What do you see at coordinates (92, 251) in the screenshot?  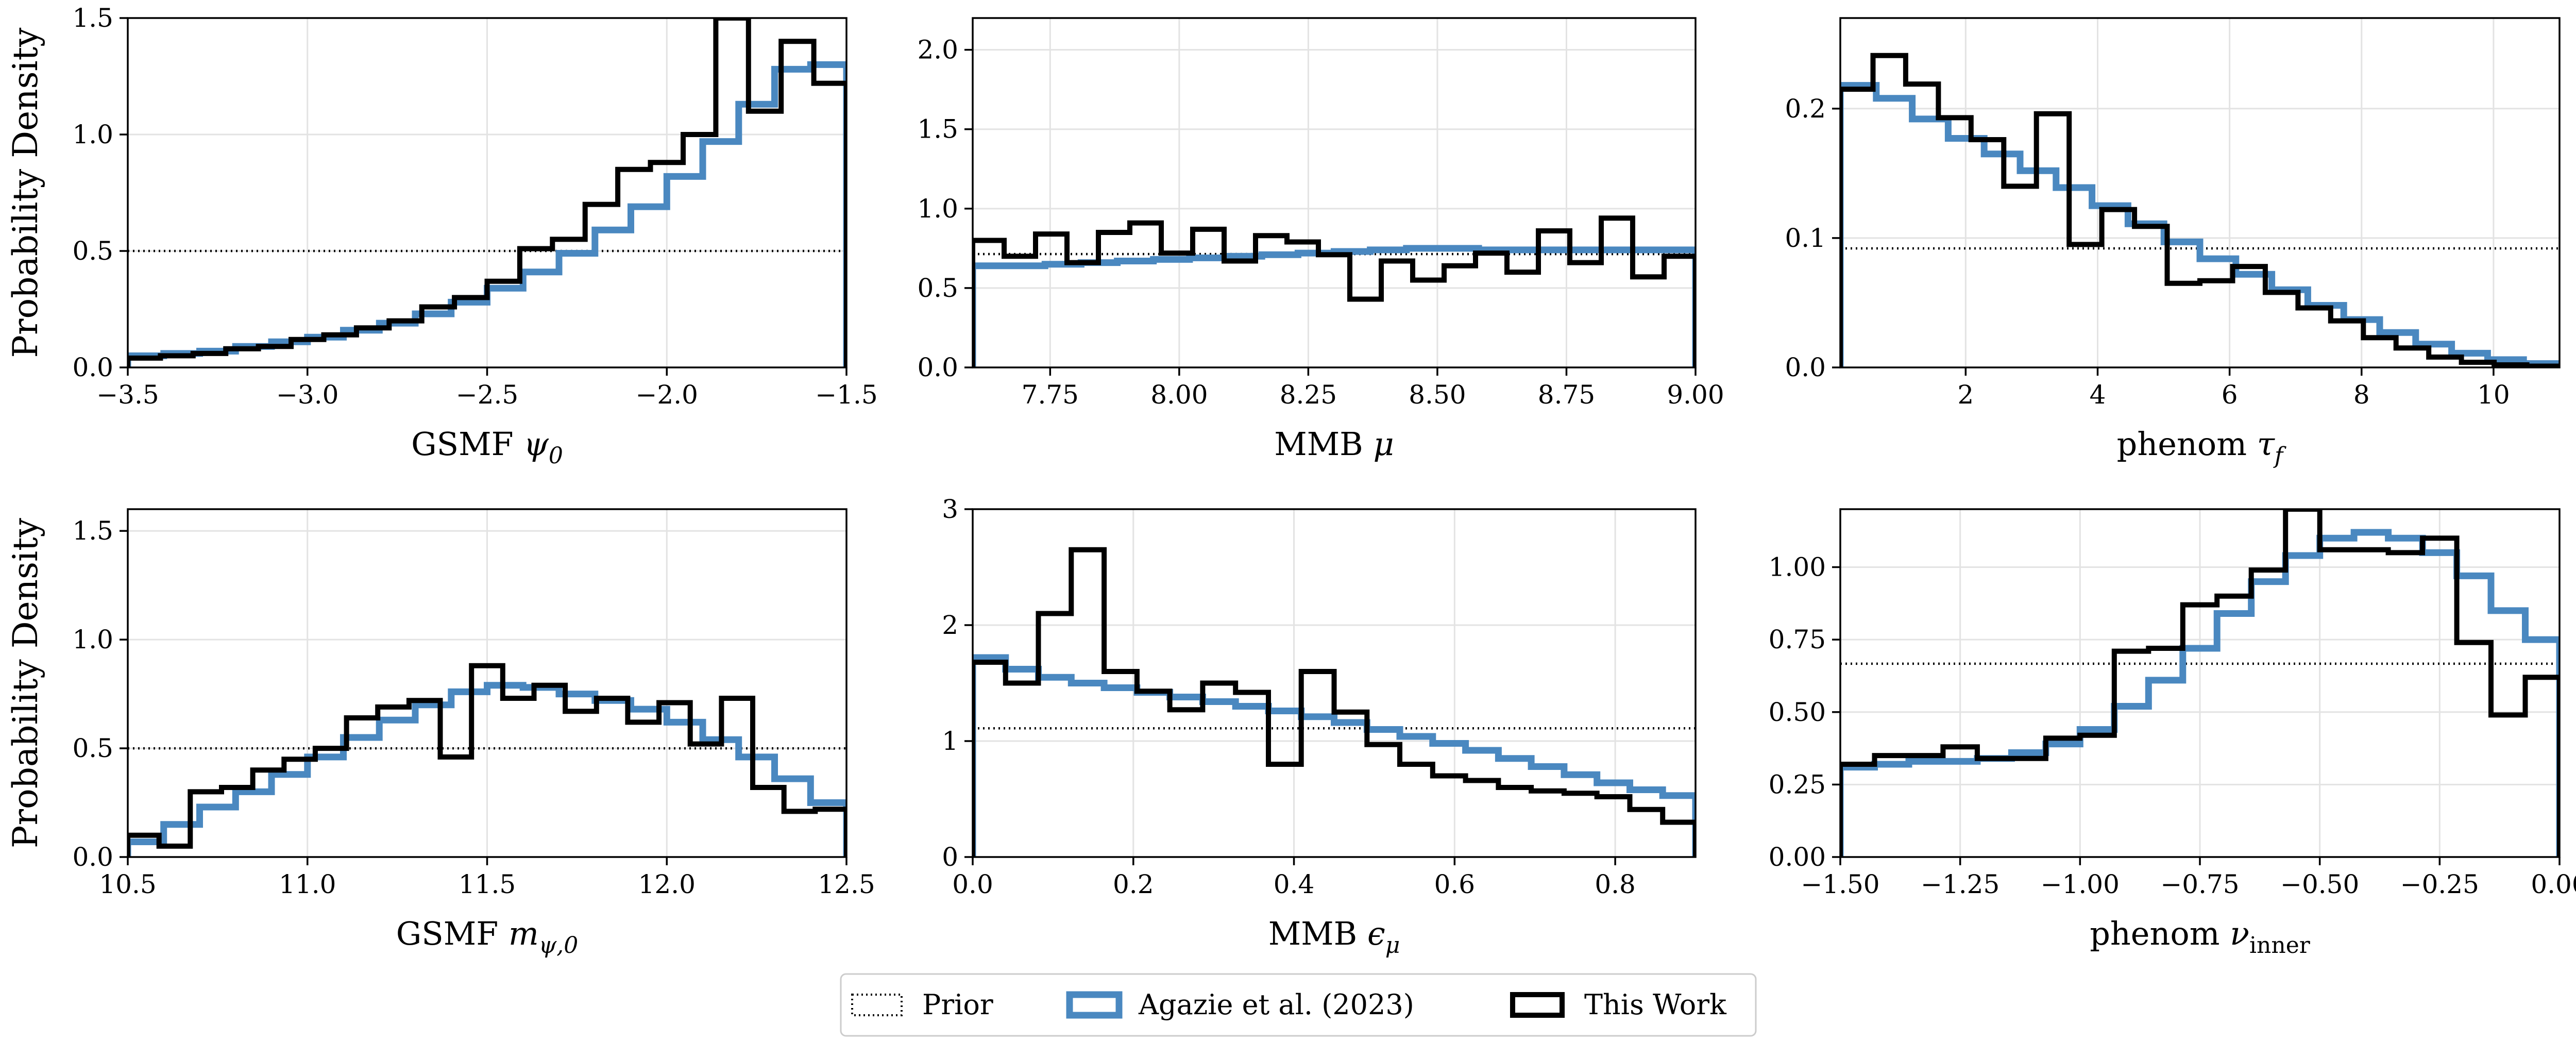 I see `y-tick-label: 0.5` at bounding box center [92, 251].